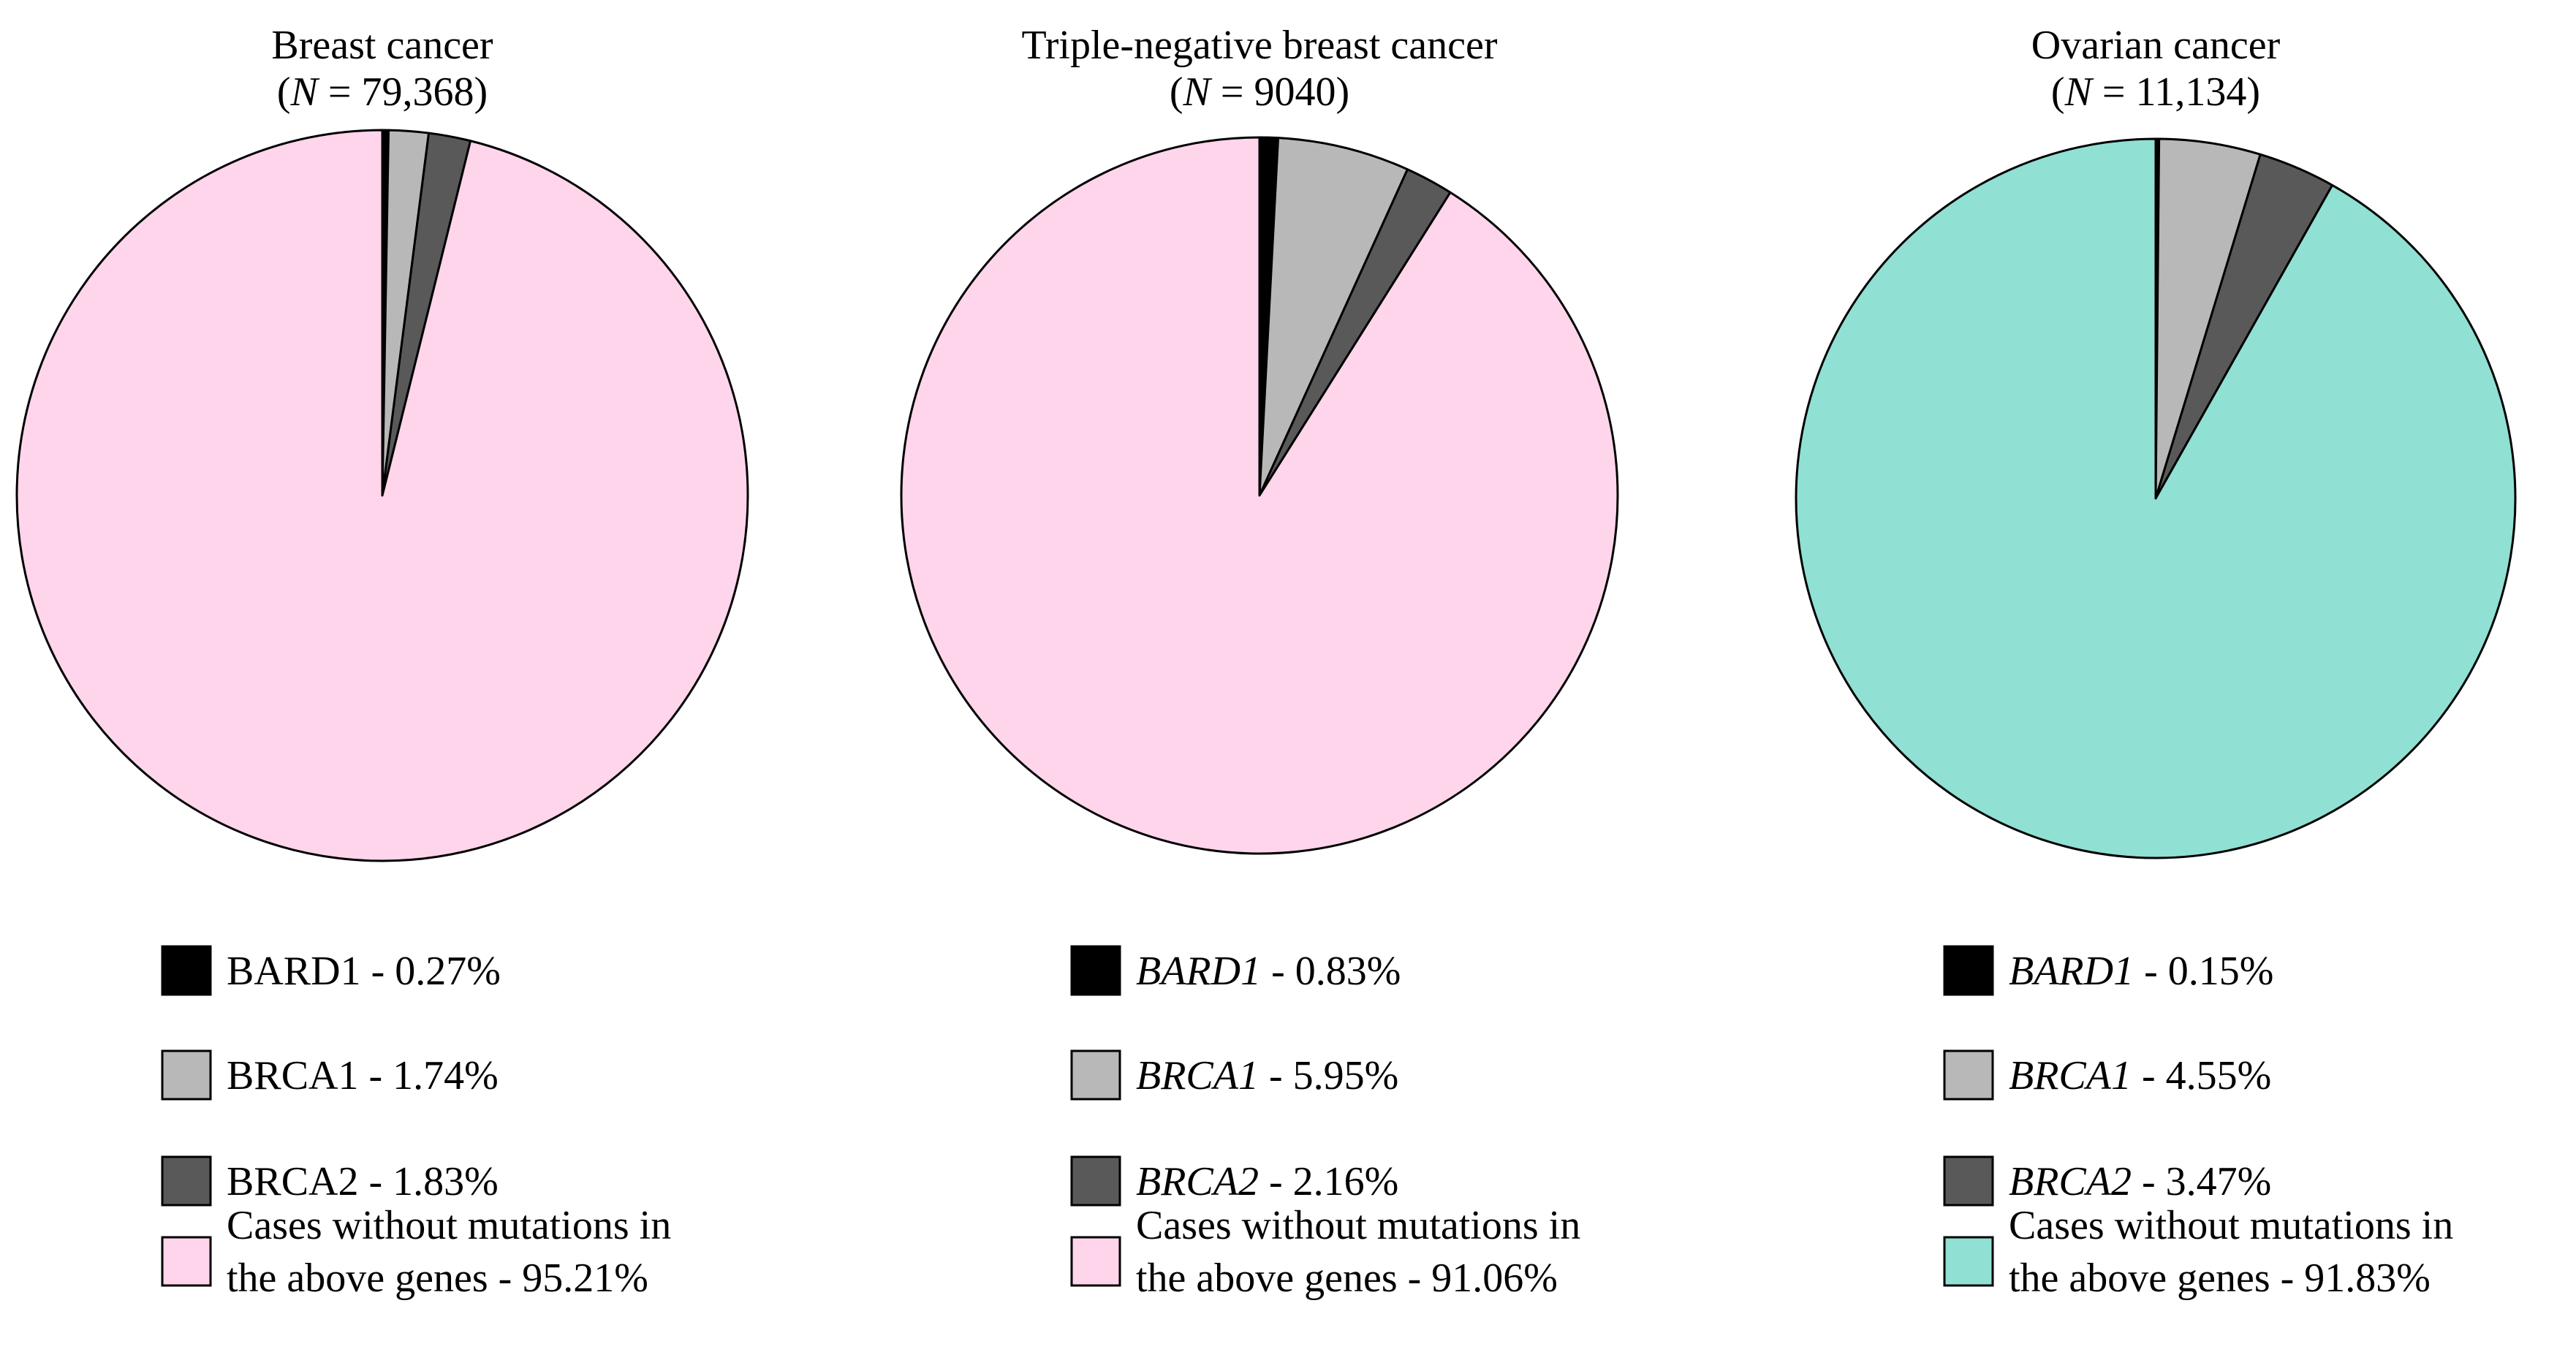 Image resolution: width=2576 pixels, height=1352 pixels. What do you see at coordinates (382, 92) in the screenshot?
I see `chart-sample-size: (N = 79,368)` at bounding box center [382, 92].